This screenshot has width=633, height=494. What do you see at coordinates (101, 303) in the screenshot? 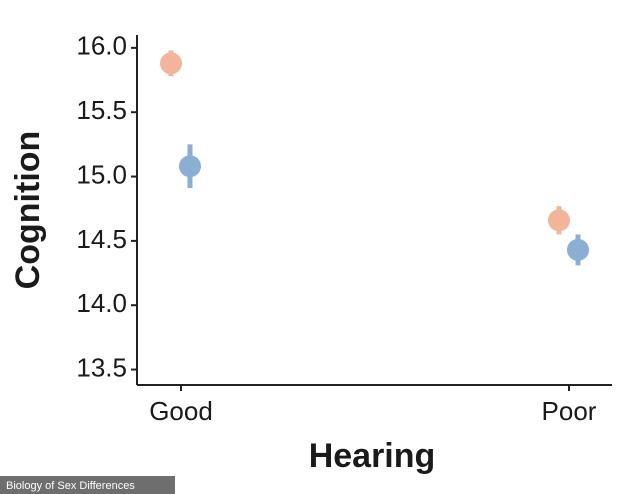
I see `y-tick-label: 14.0` at bounding box center [101, 303].